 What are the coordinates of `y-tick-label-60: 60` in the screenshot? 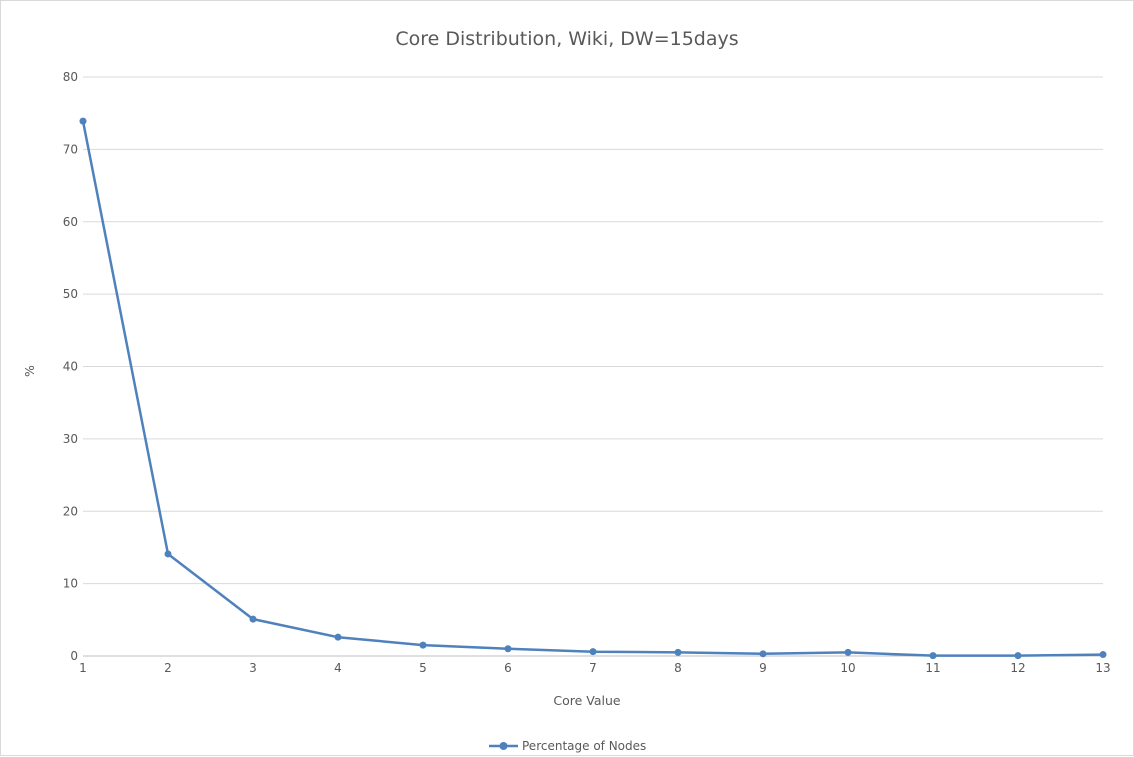 It's located at (70, 222).